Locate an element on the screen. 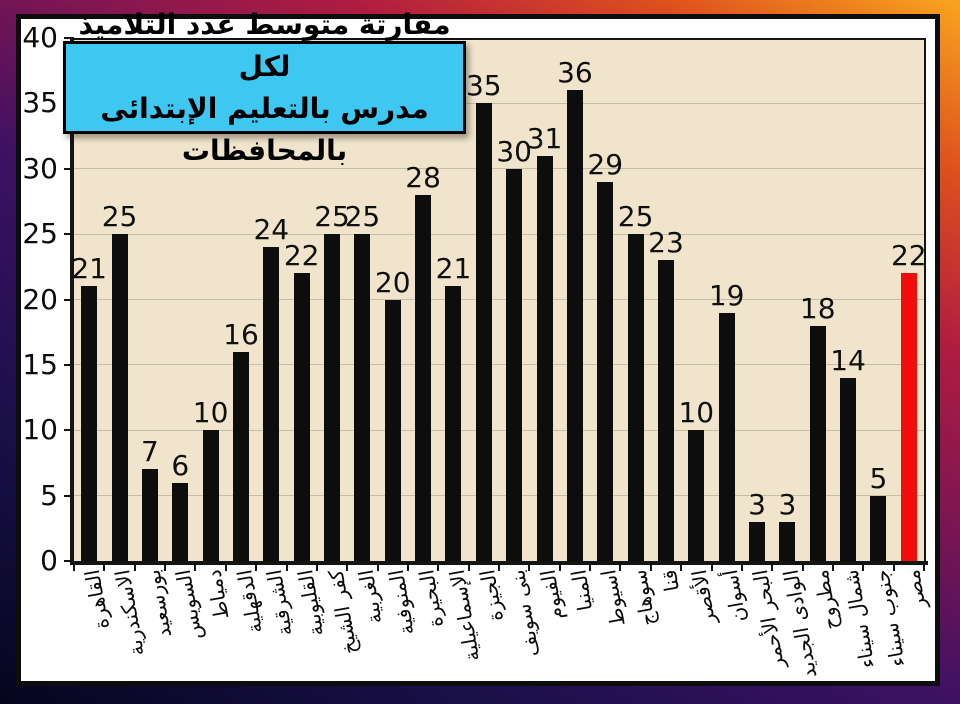 This screenshot has width=960, height=704. y-axis-label: 0 is located at coordinates (49, 560).